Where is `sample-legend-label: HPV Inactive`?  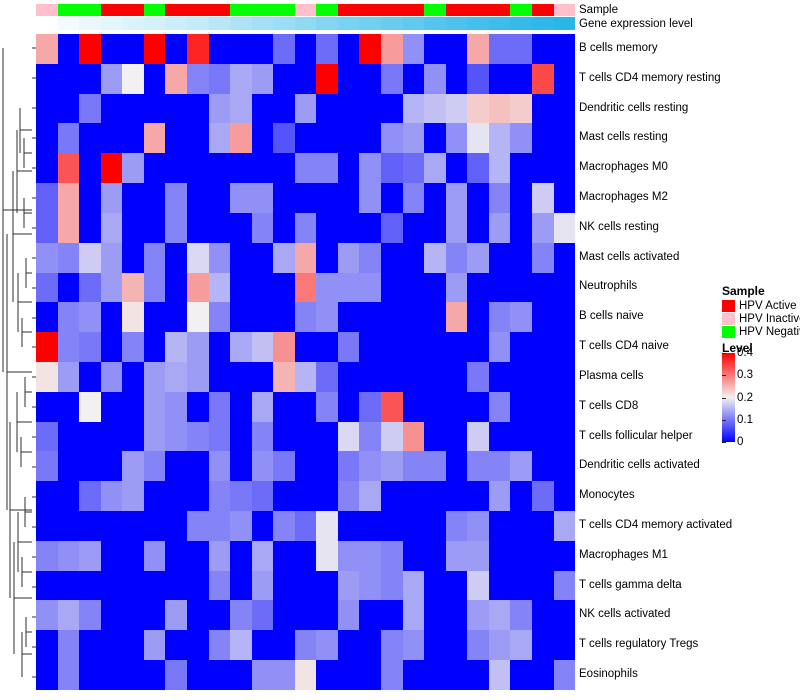 sample-legend-label: HPV Inactive is located at coordinates (769, 319).